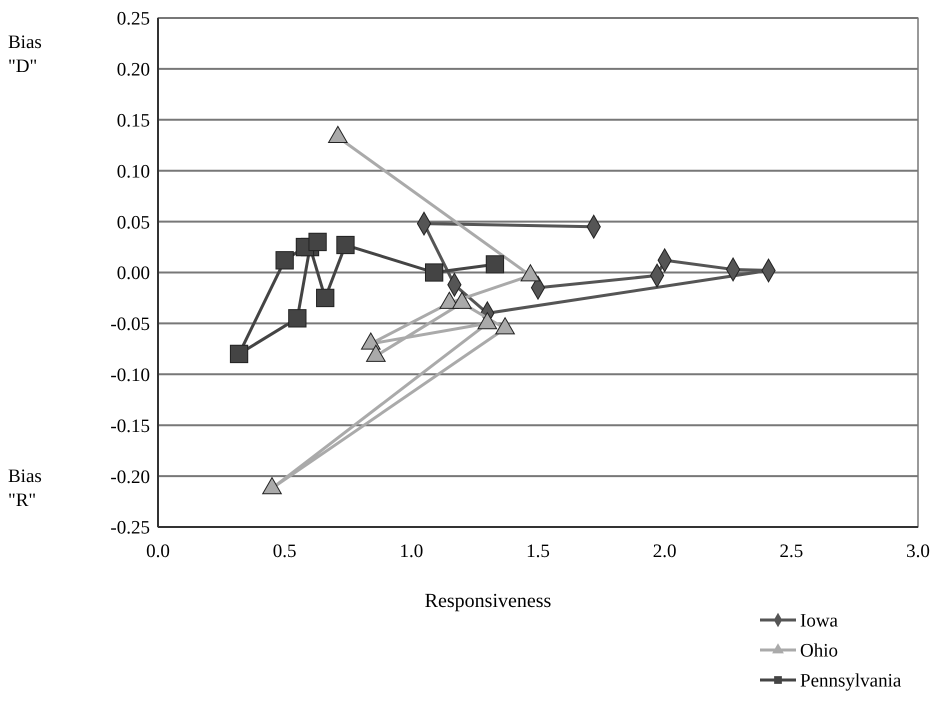  Describe the element at coordinates (133, 19) in the screenshot. I see `y-tick-label: 0.25` at that location.